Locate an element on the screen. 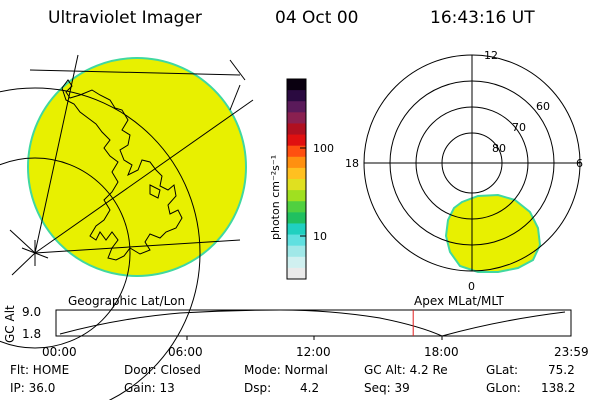  polar-plot-label: Apex MLat/MLT is located at coordinates (459, 301).